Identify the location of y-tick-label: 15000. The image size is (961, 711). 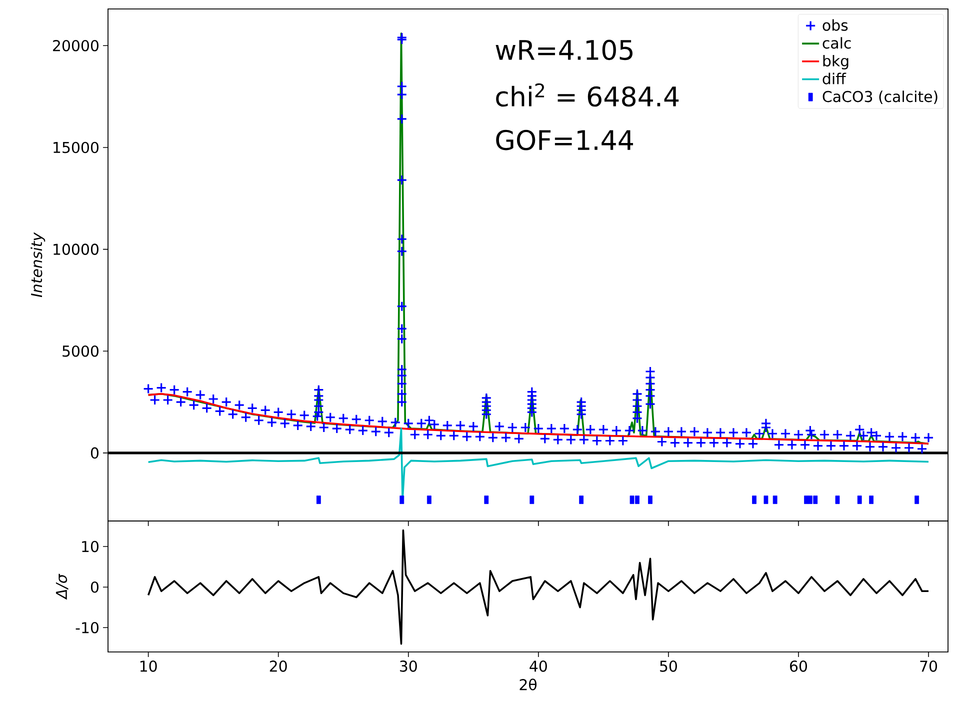
(76, 148).